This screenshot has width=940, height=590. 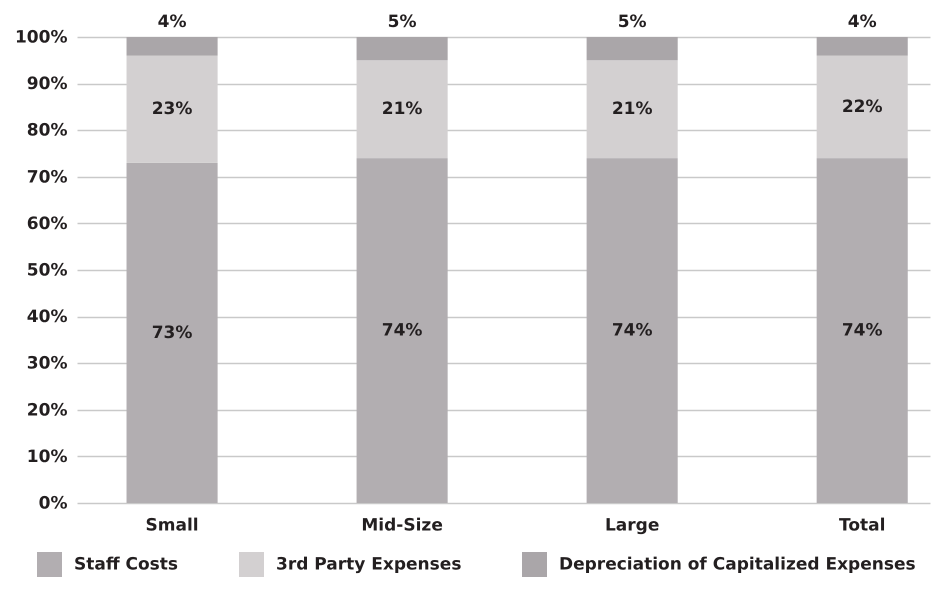 I want to click on y-tick-label: 30%, so click(x=47, y=364).